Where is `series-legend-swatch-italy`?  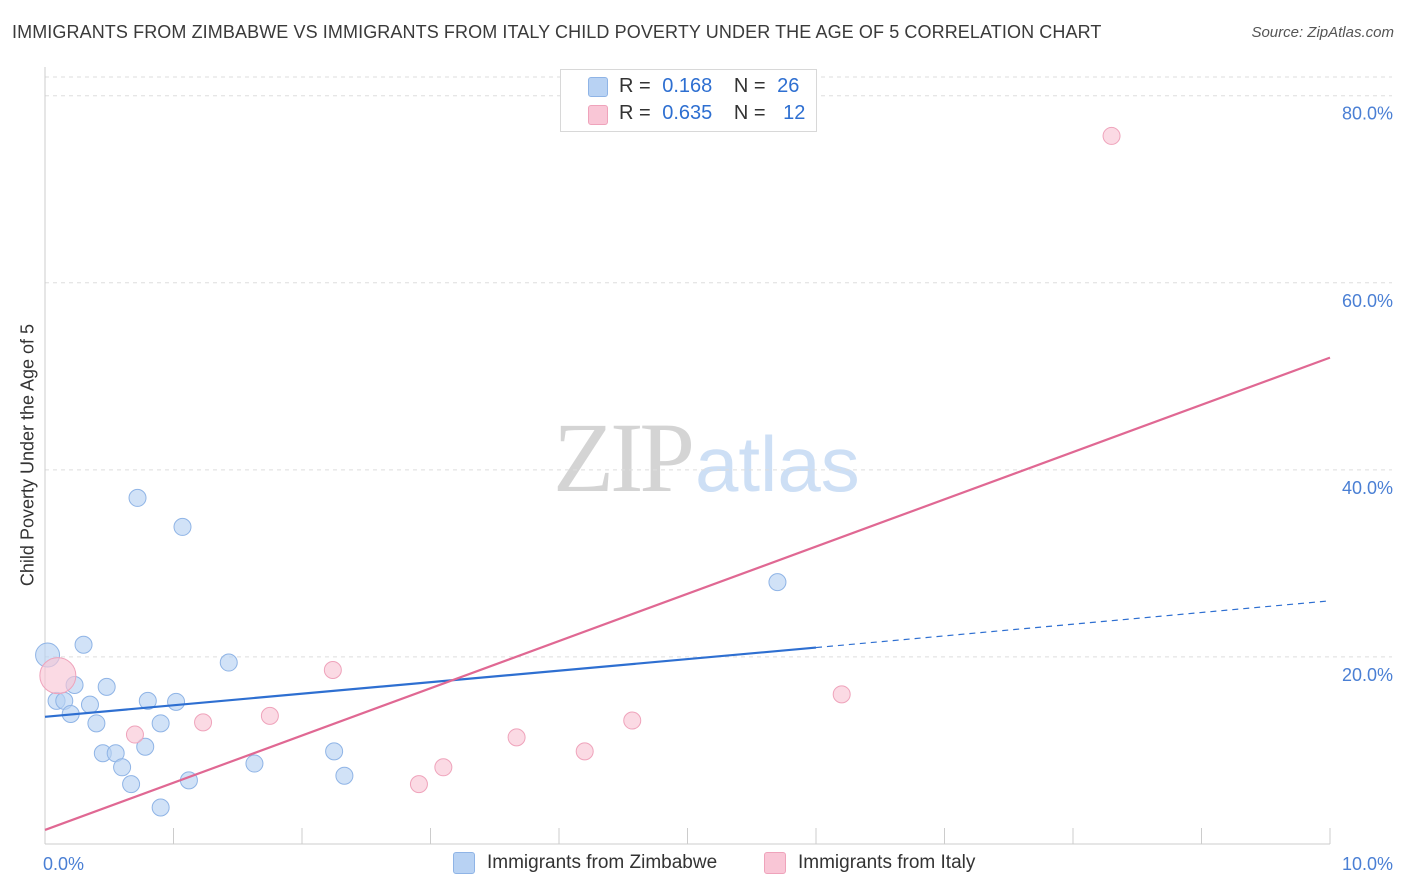 series-legend-swatch-italy is located at coordinates (775, 863).